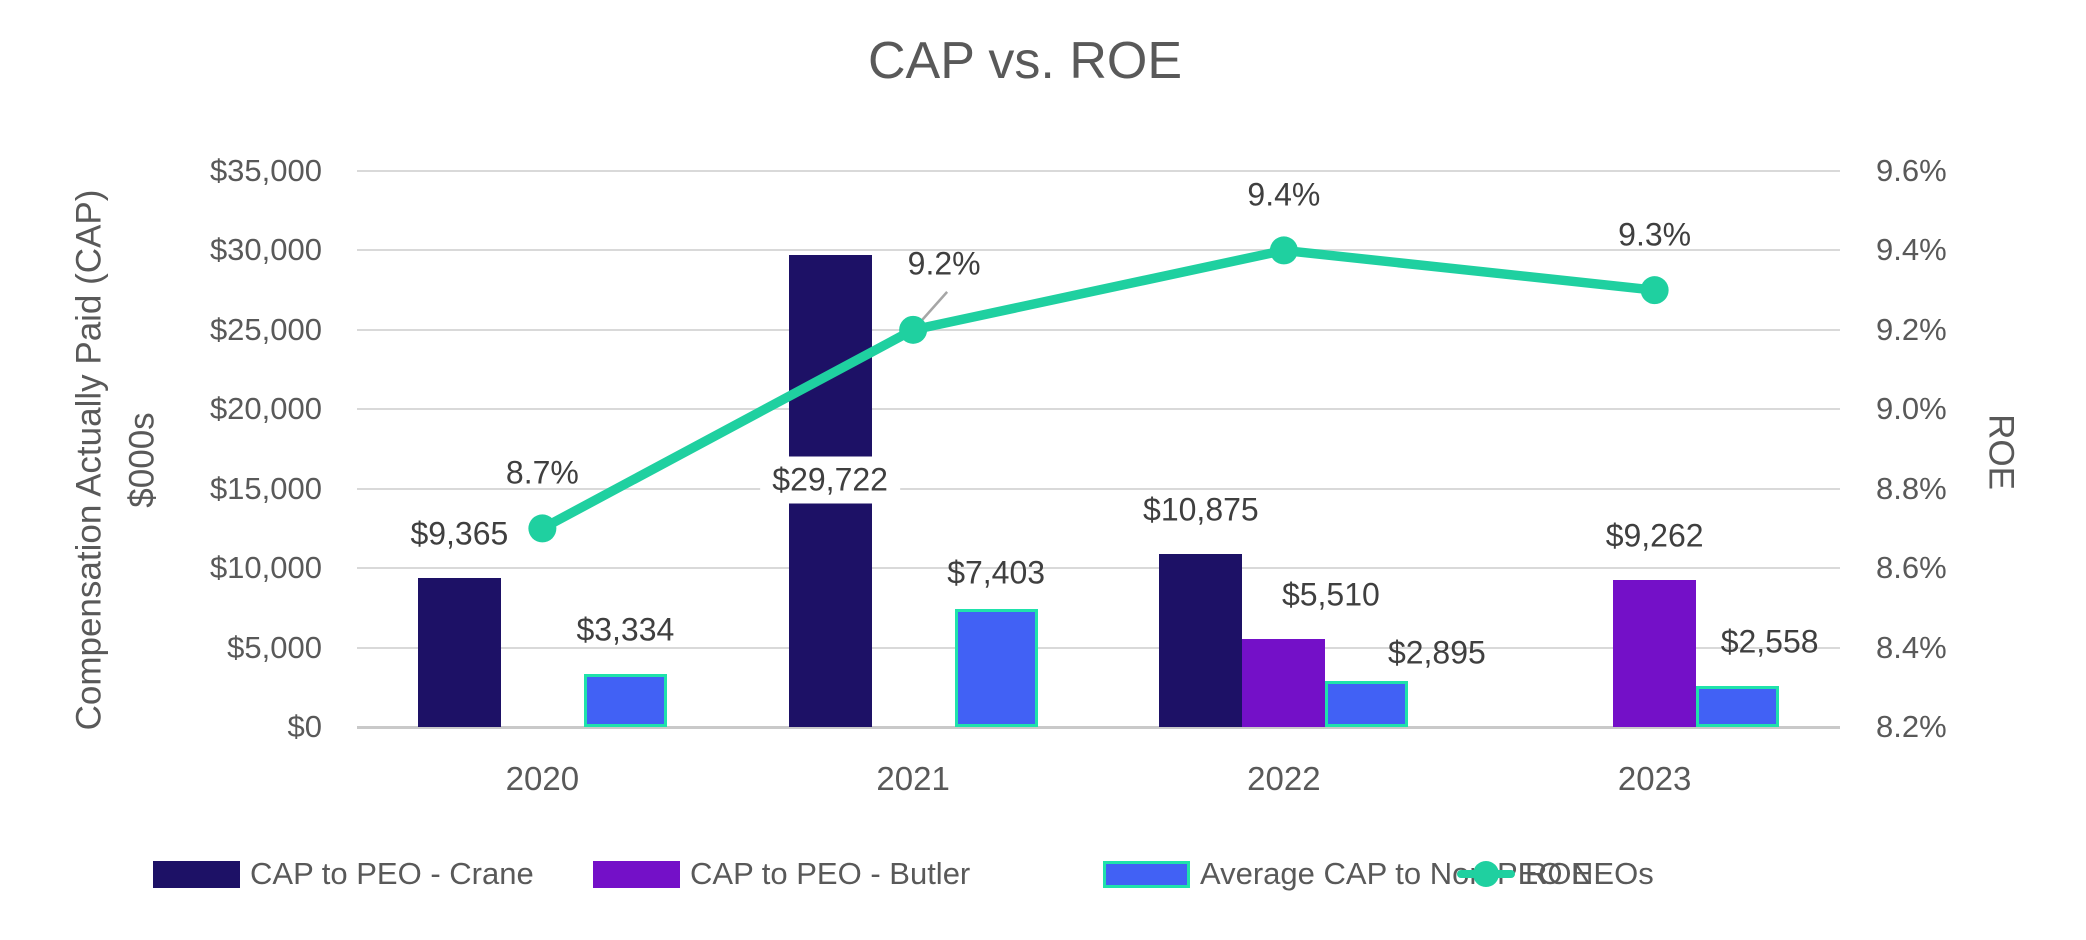  What do you see at coordinates (996, 668) in the screenshot?
I see `bar-average-cap-to-non-peo-neos-2021` at bounding box center [996, 668].